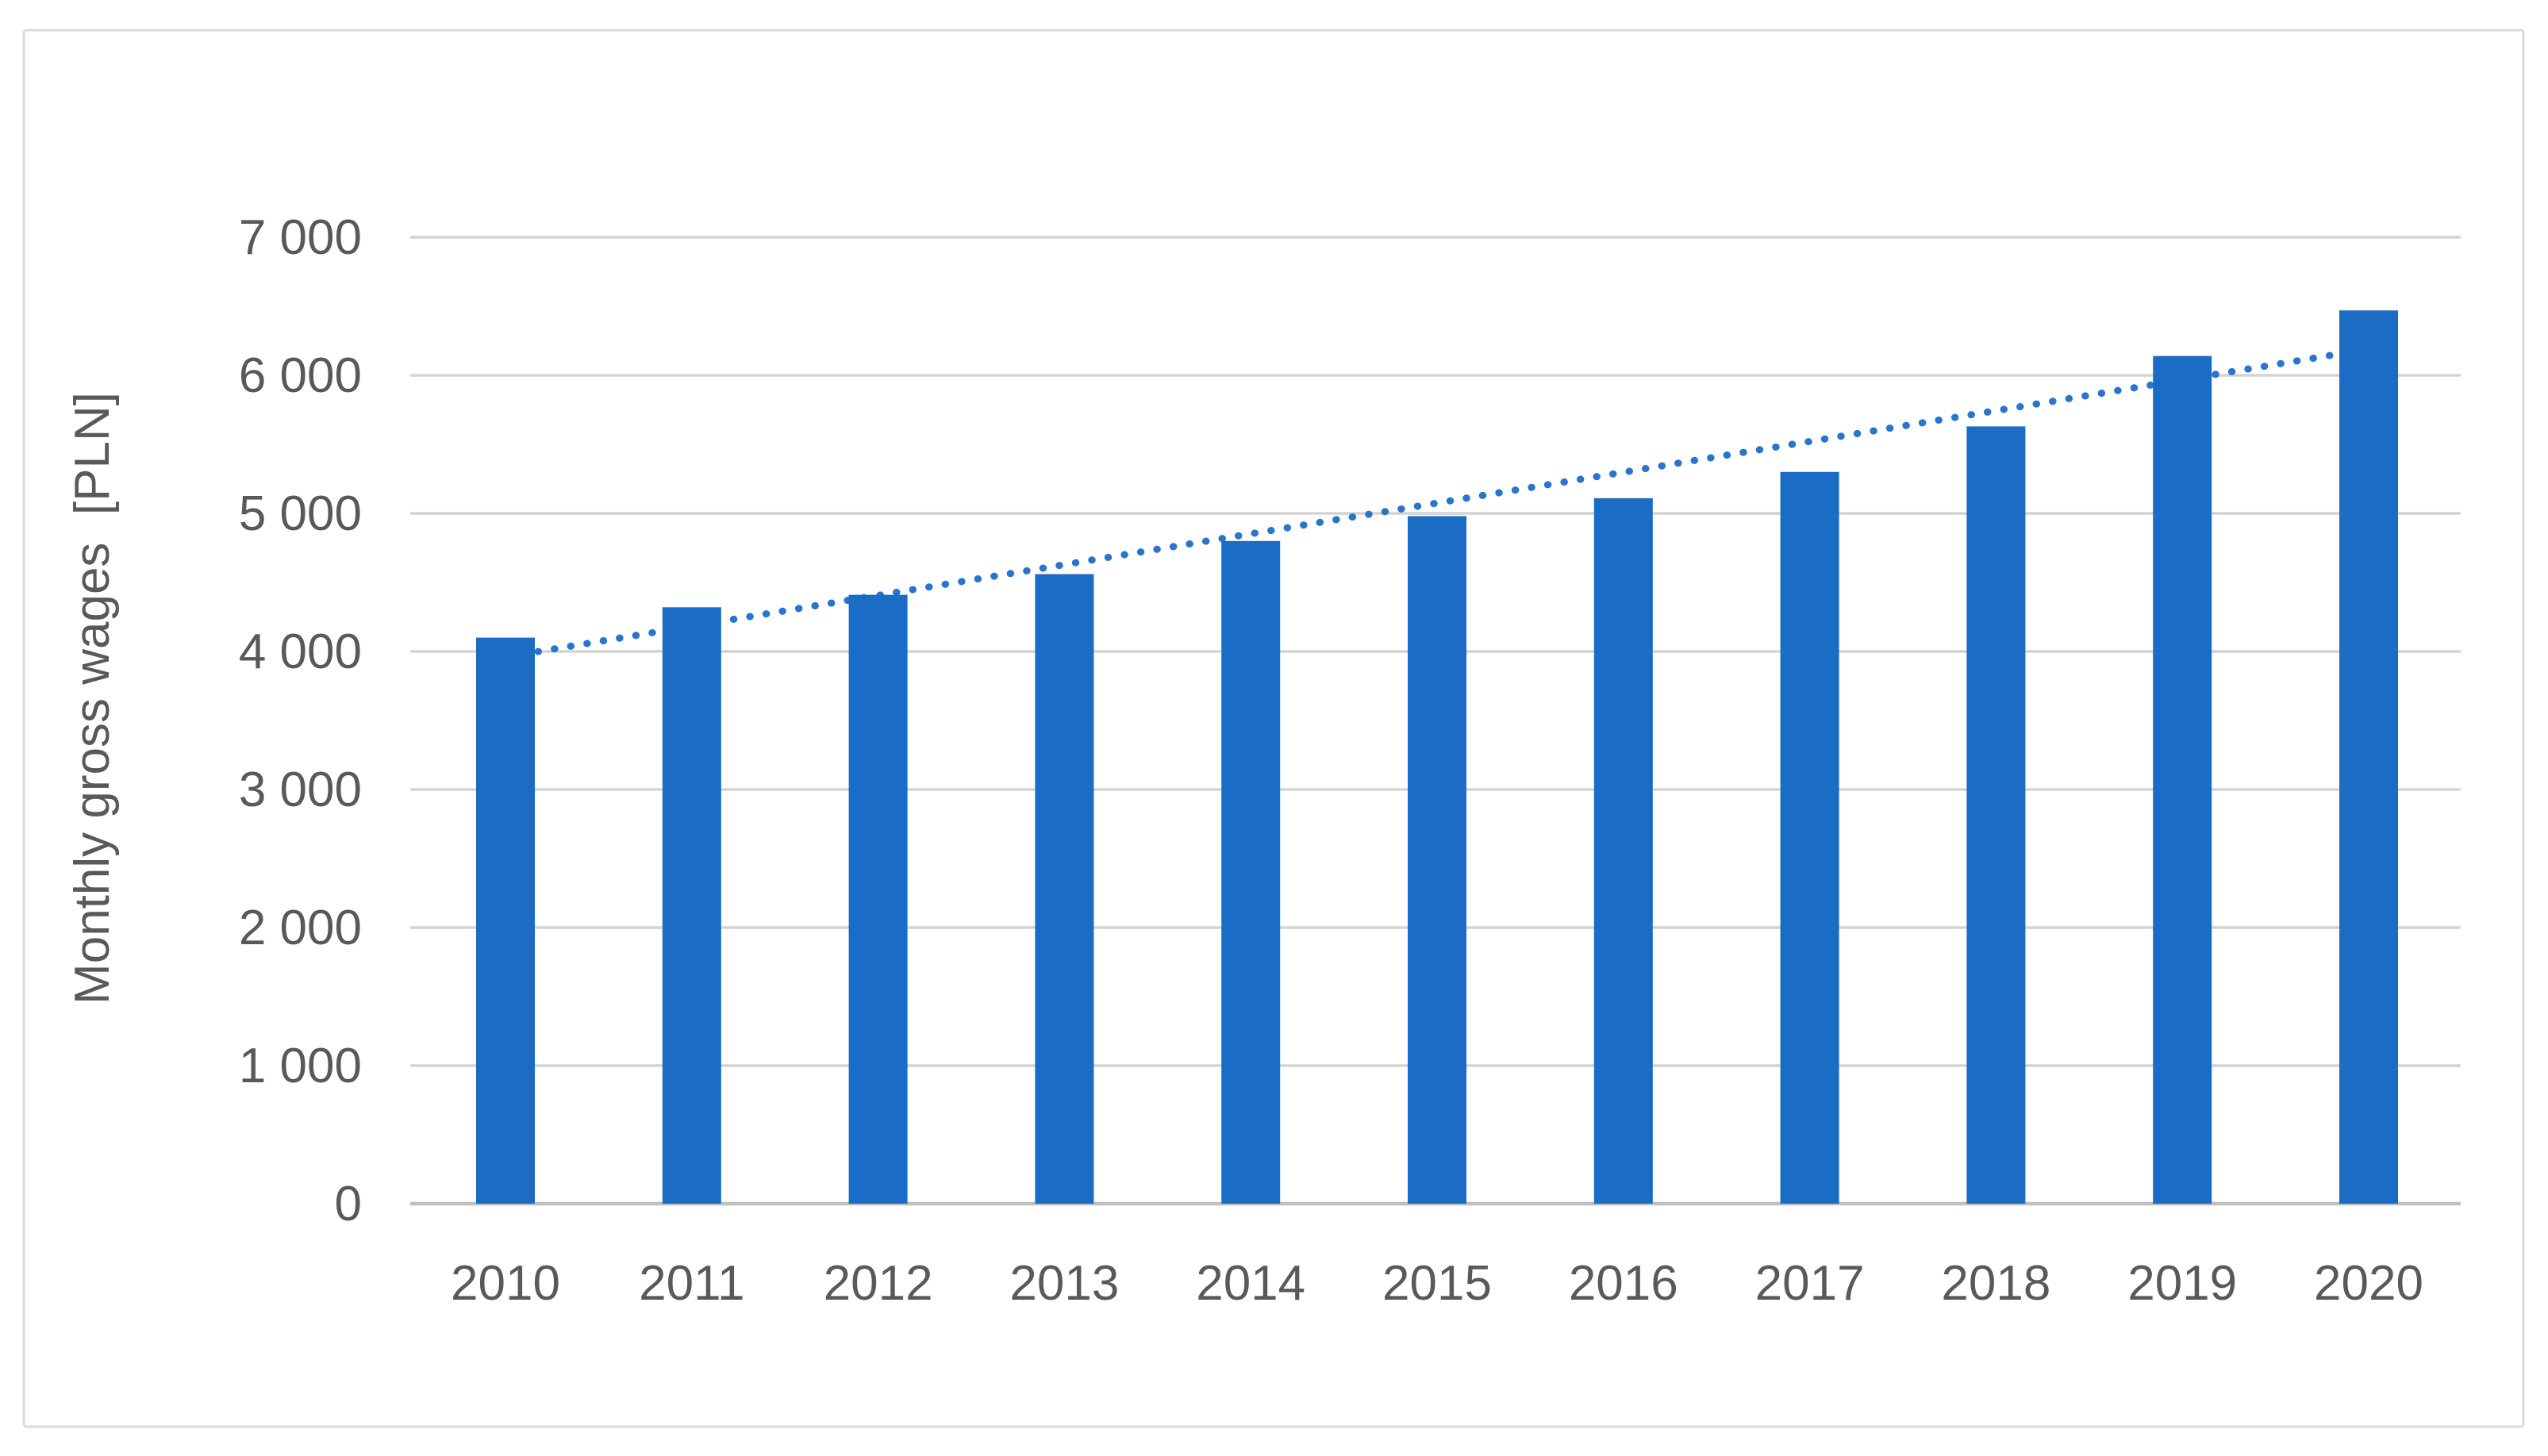 The image size is (2548, 1456). What do you see at coordinates (1623, 1283) in the screenshot?
I see `x-tick-label-2016: 2016` at bounding box center [1623, 1283].